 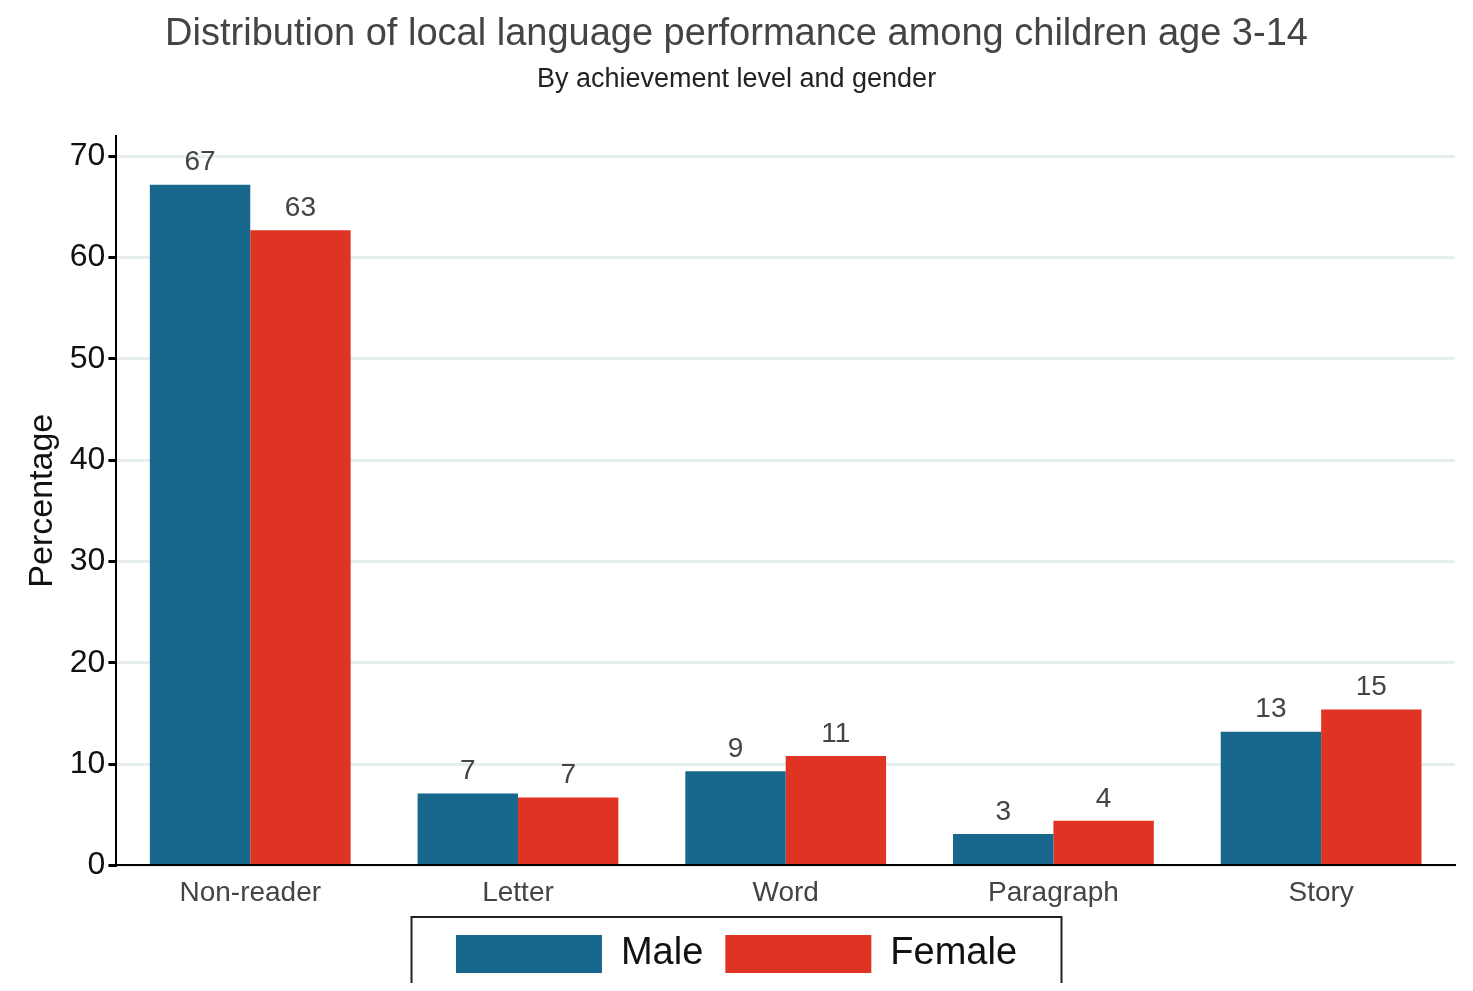 I want to click on x-tick-label: Paragraph, so click(x=1053, y=891).